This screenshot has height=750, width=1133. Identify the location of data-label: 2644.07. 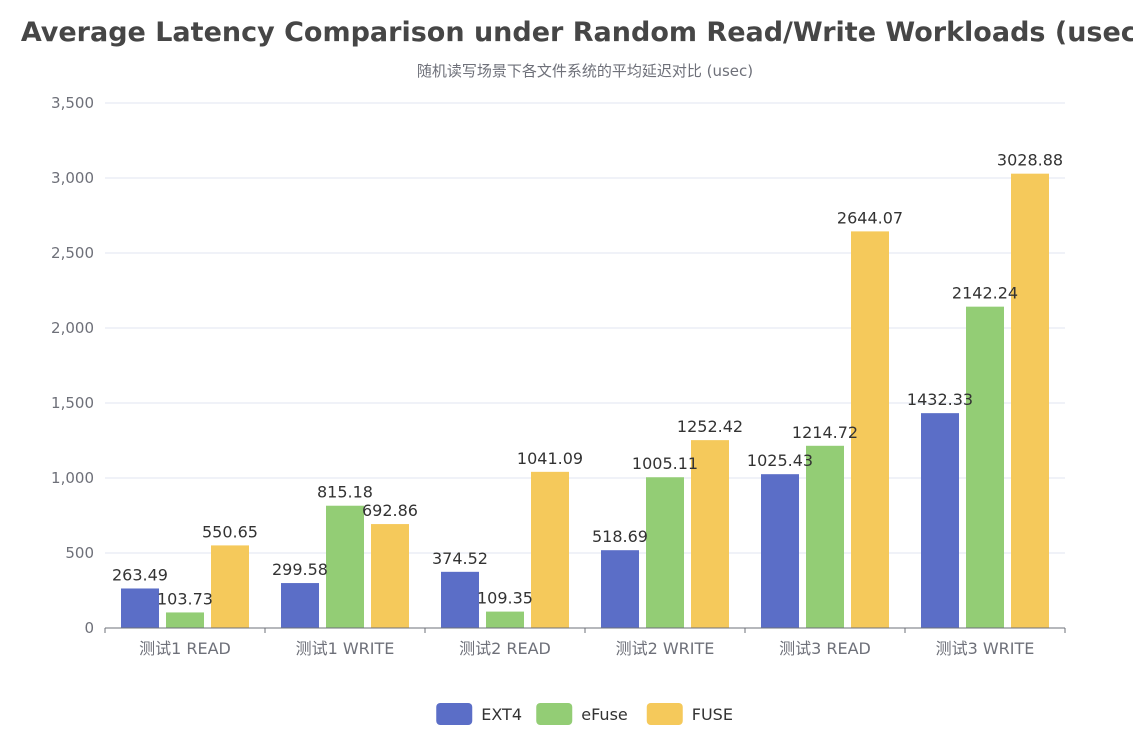
(870, 217).